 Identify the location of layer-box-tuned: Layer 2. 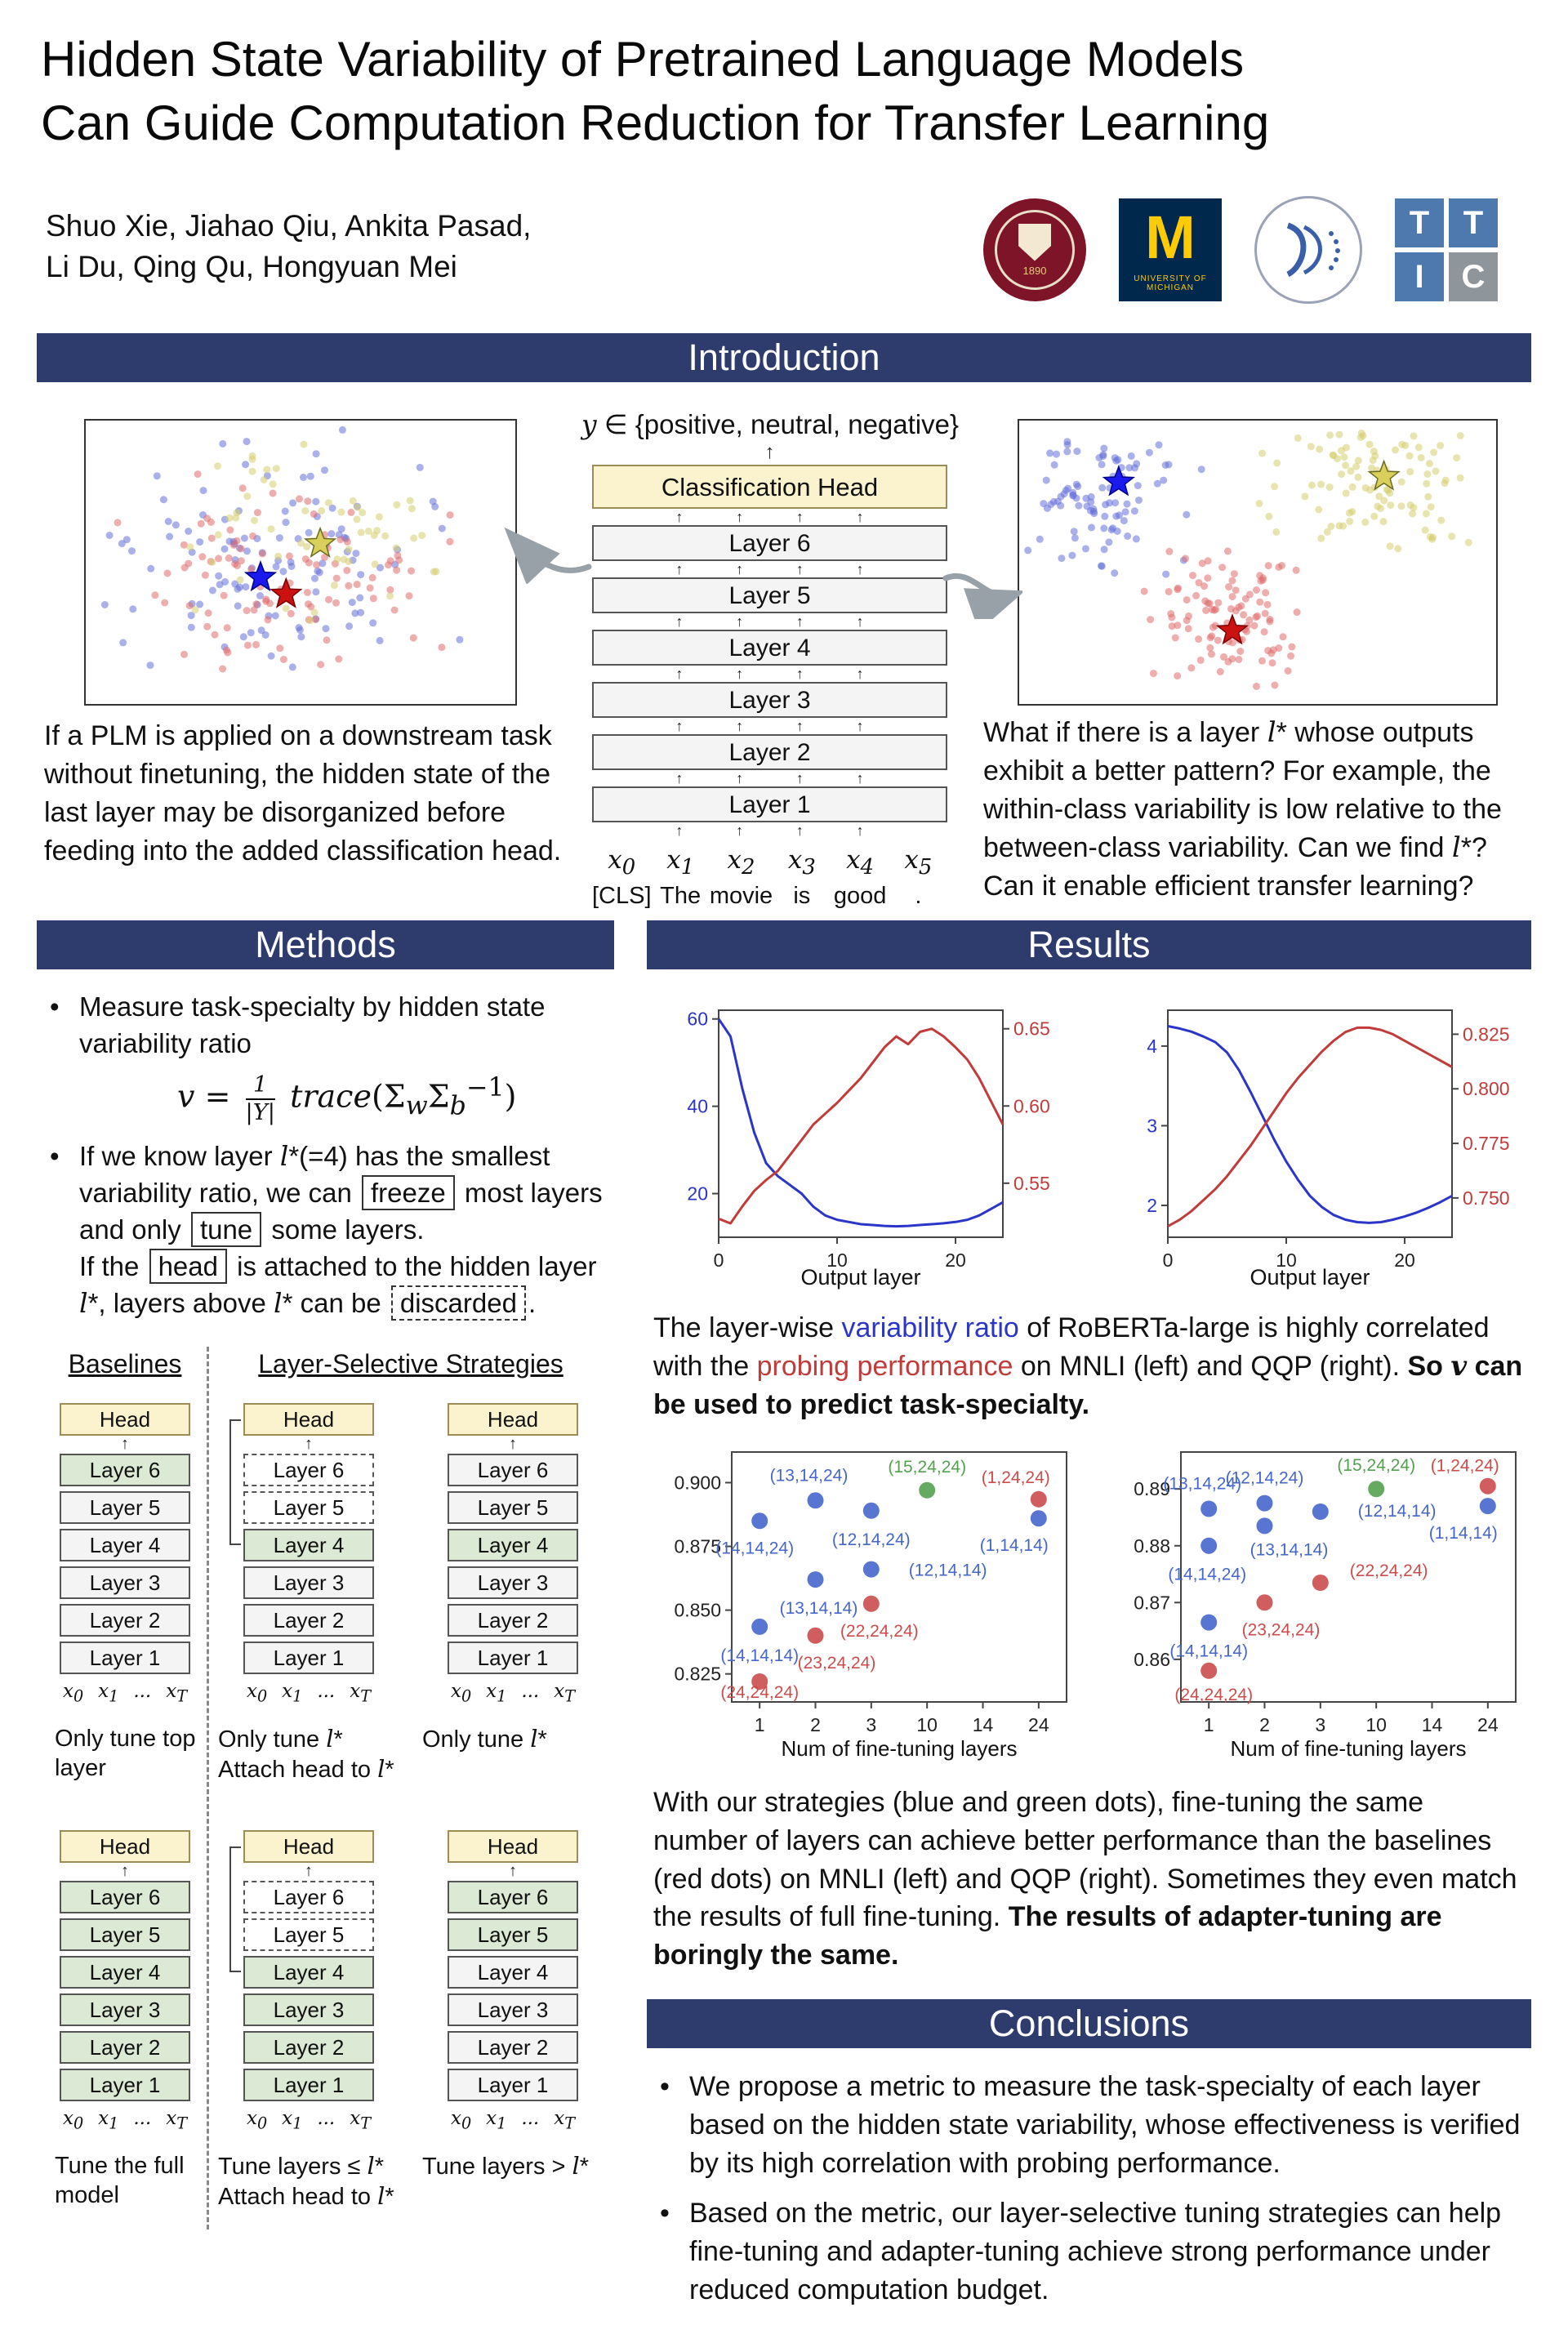
(308, 2047).